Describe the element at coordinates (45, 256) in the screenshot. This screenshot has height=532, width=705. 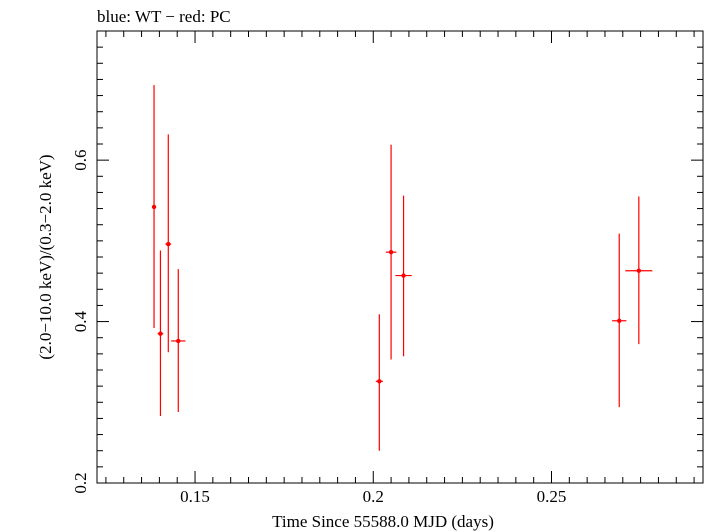
I see `y-axis-label: (2.0−10.0 keV)/(0.3−2.0 keV)` at that location.